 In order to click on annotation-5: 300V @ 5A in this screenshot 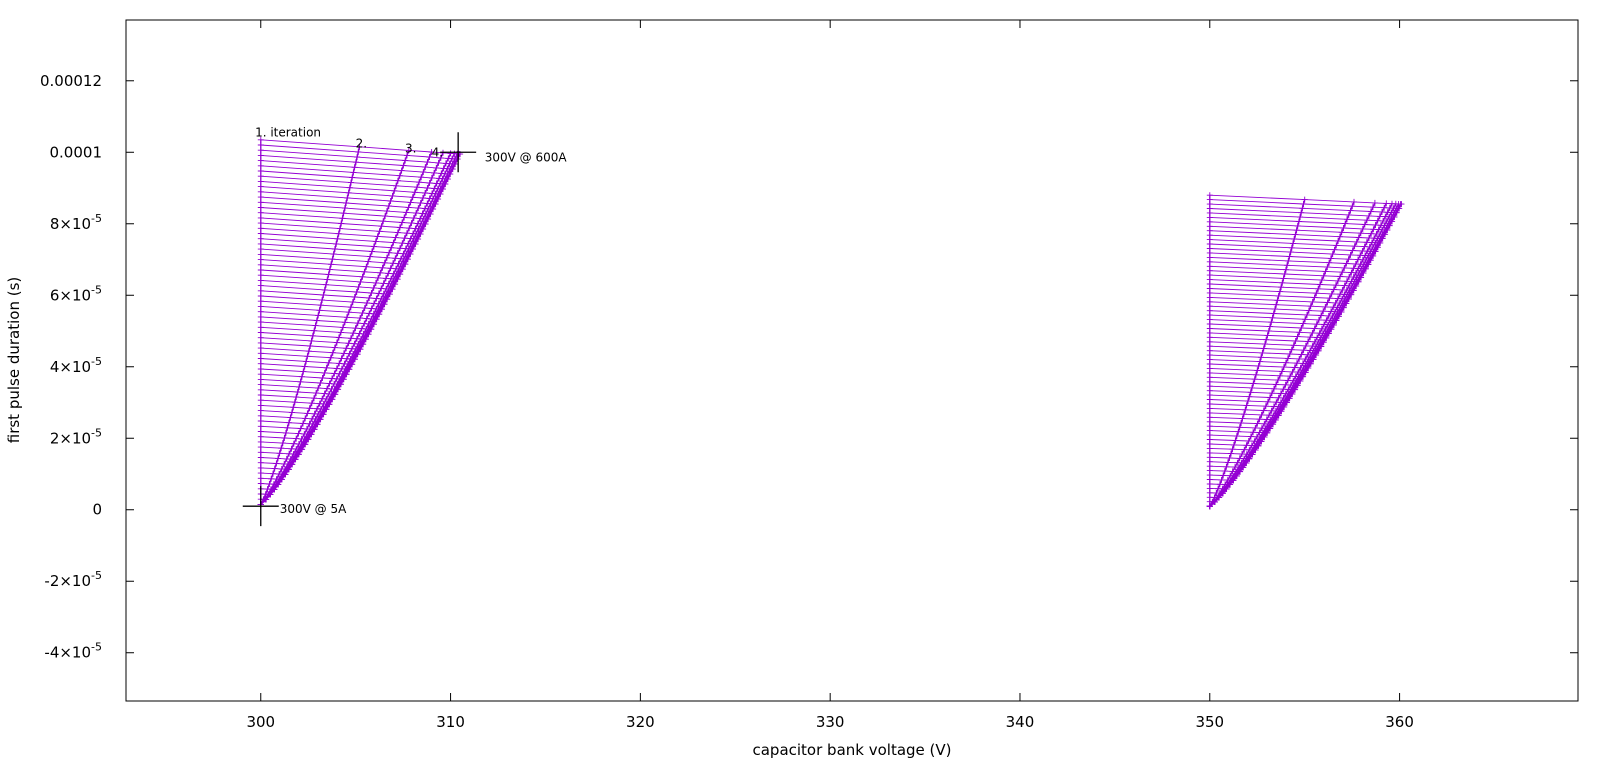, I will do `click(313, 509)`.